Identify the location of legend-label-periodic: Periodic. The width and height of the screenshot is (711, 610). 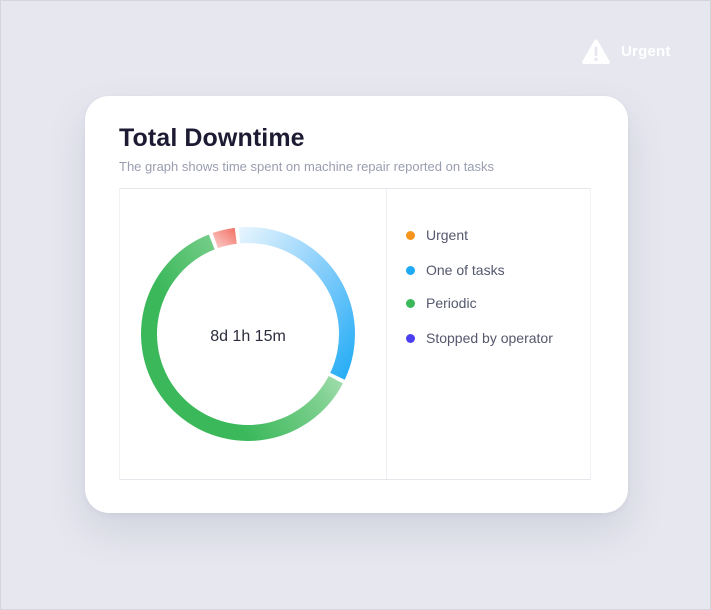
(451, 303).